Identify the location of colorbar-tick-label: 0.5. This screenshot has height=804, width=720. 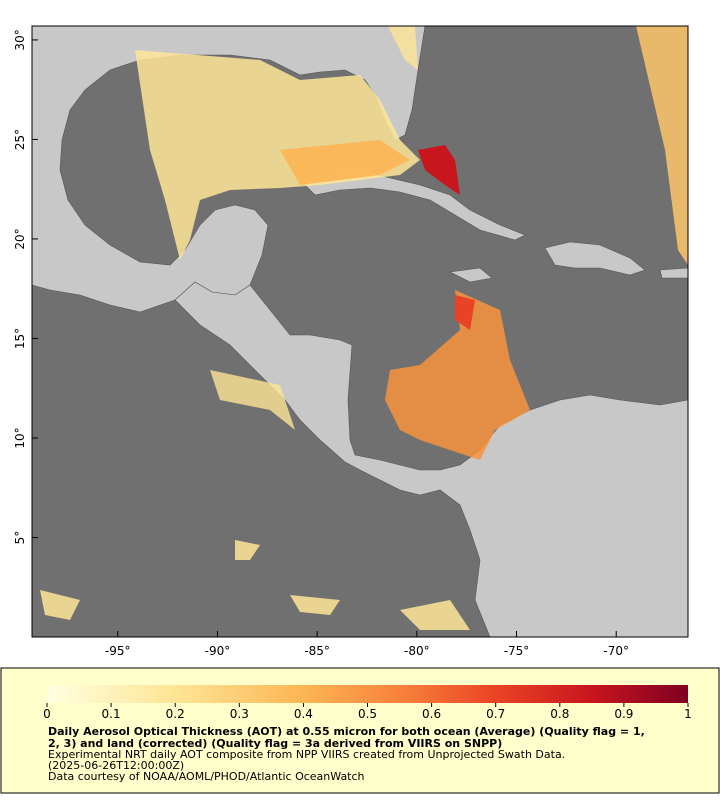
(367, 714).